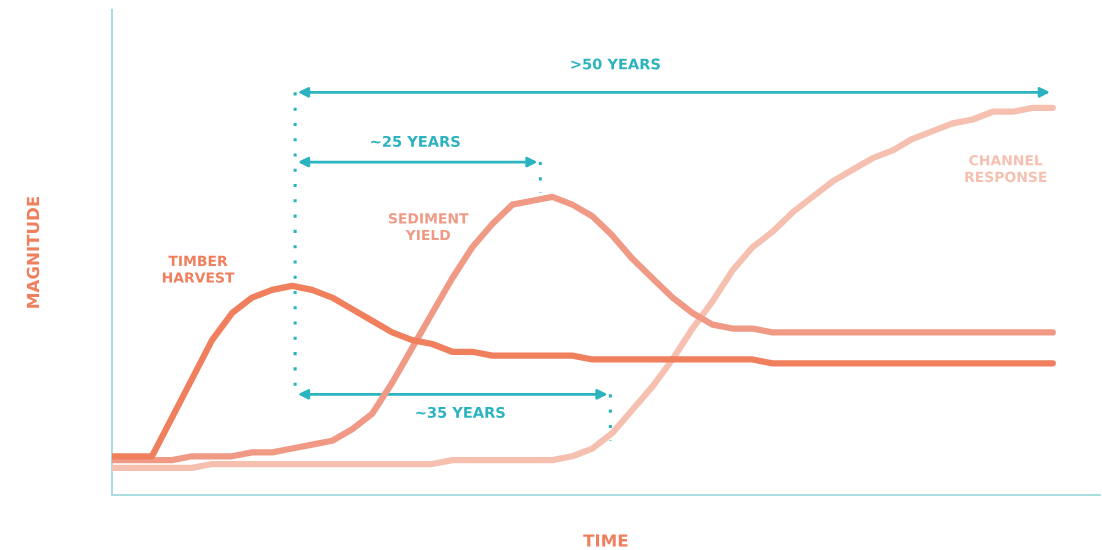  I want to click on series-label: SEDIMENT YIELD, so click(428, 226).